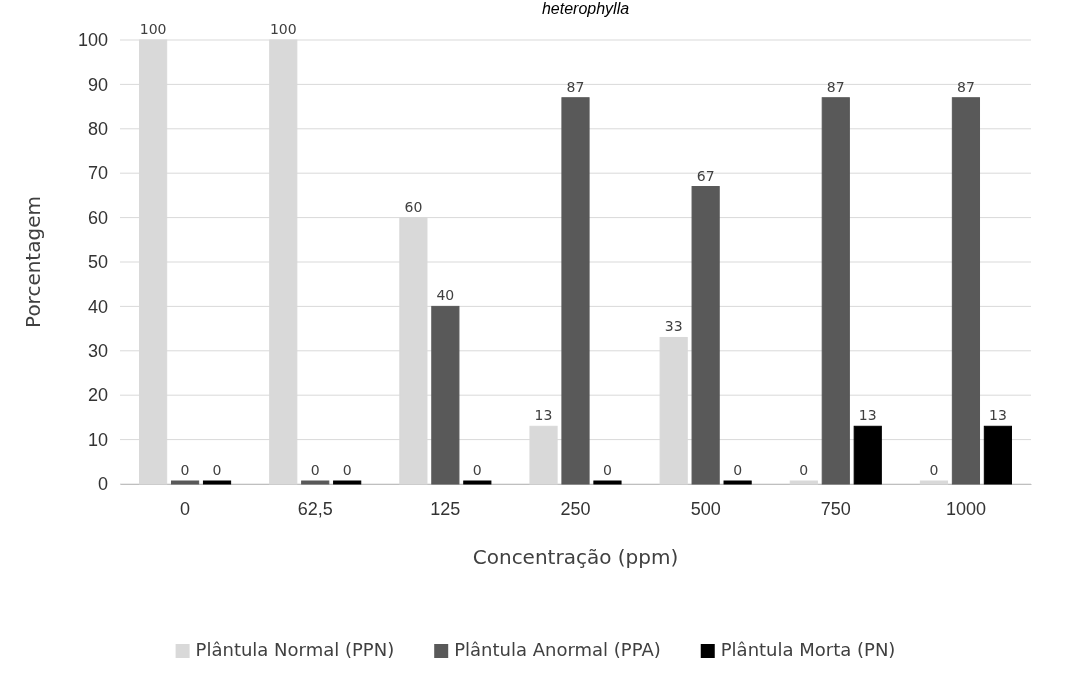  I want to click on y-axis-title: Porcentagem, so click(33, 262).